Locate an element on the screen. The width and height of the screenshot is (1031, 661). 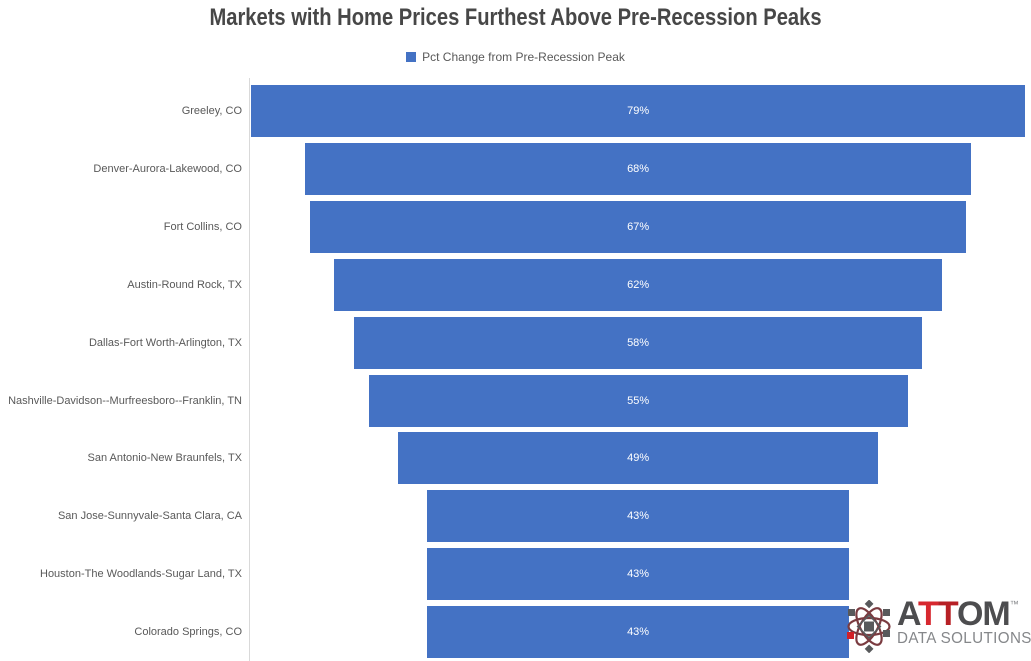
bar: 62% is located at coordinates (638, 284).